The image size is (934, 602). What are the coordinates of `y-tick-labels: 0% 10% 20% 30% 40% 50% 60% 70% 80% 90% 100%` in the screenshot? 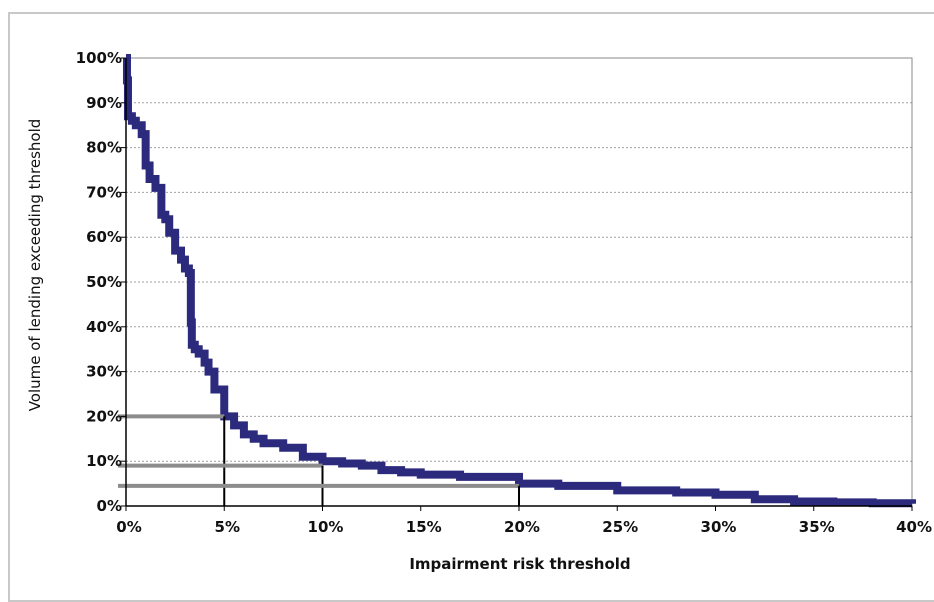 It's located at (101, 282).